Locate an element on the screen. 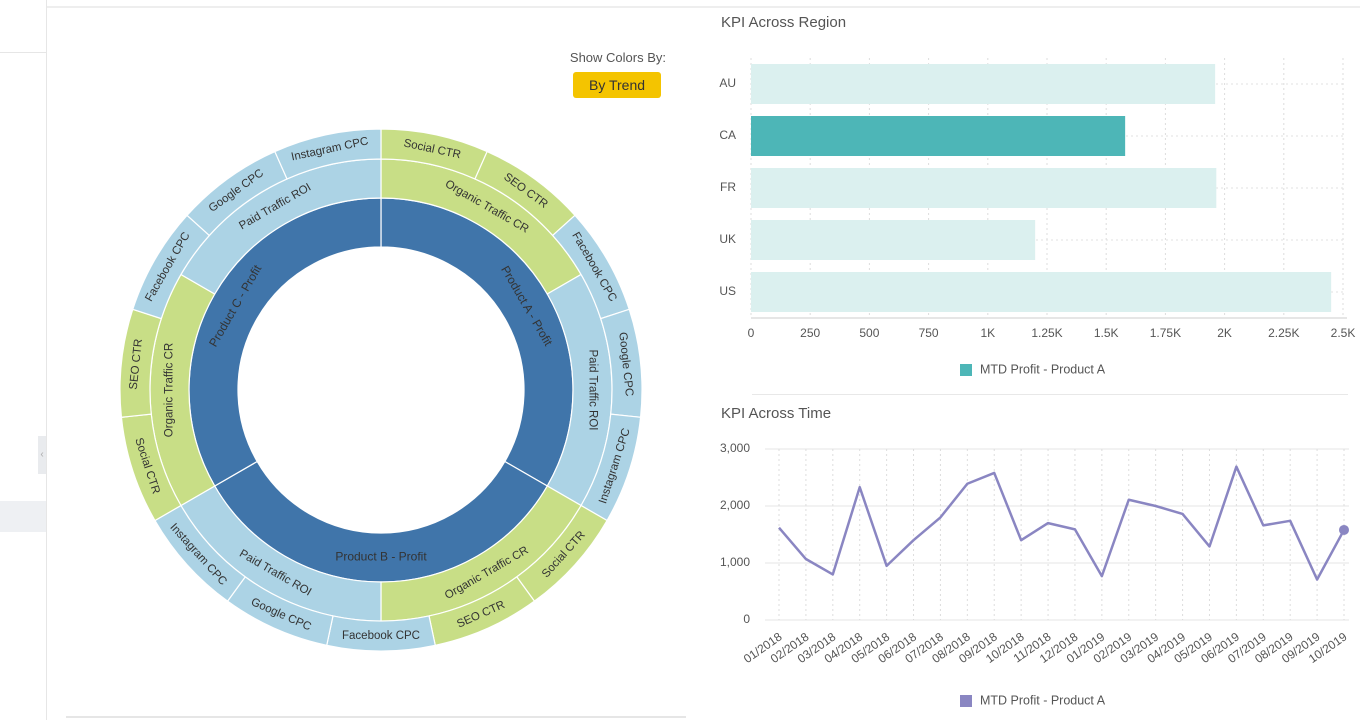 The image size is (1360, 720). region-legend-swatch is located at coordinates (966, 370).